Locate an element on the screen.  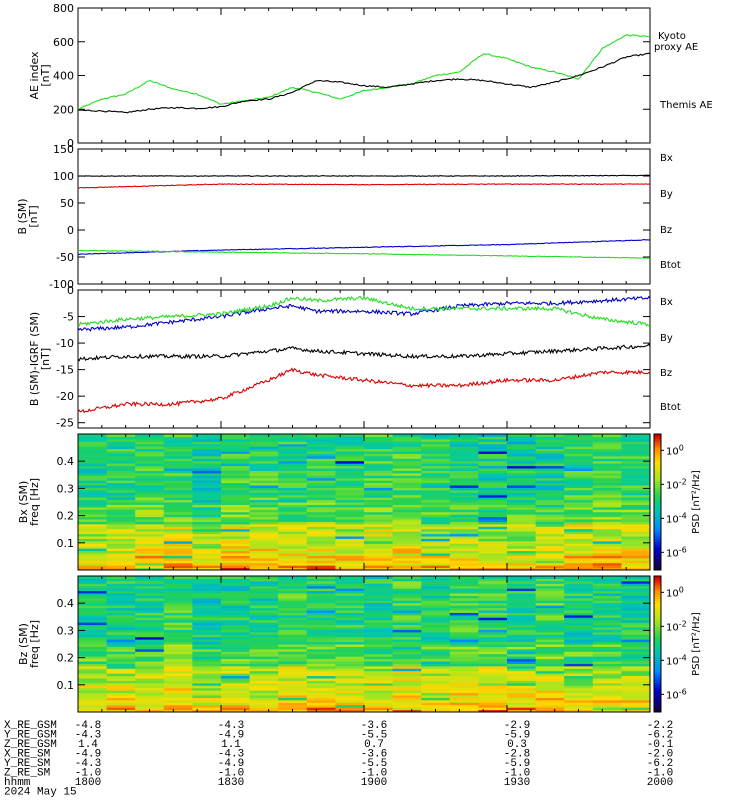
colorbar-tick-exponent: -6 is located at coordinates (683, 549).